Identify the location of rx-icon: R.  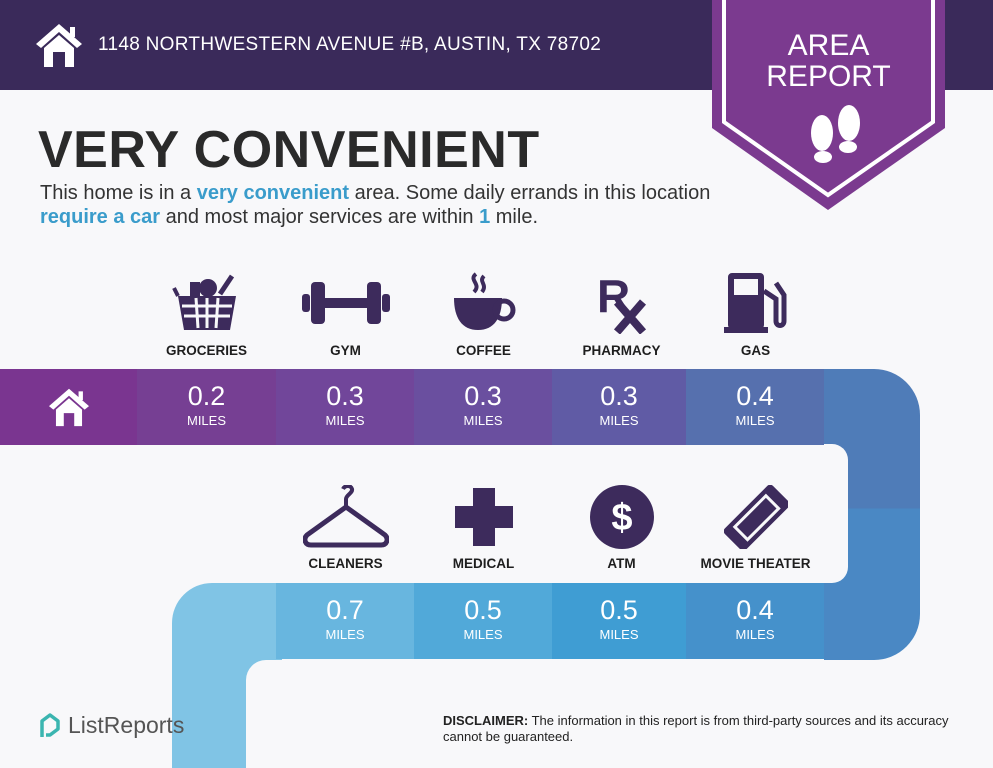
(621, 303).